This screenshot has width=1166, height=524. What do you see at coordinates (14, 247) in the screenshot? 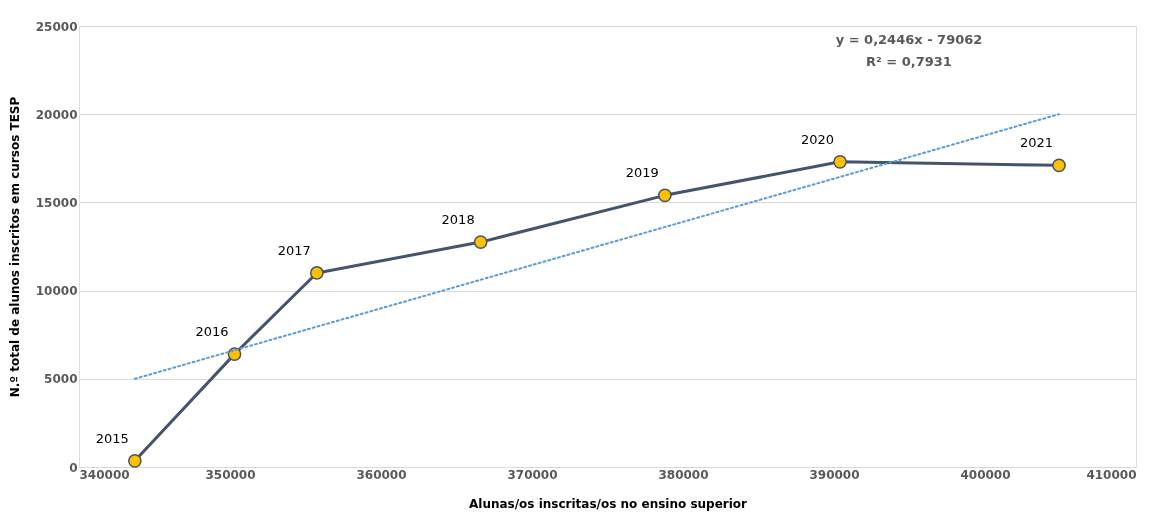
I see `y-axis-title: N.º total de alunos inscritos em cursos TESP` at bounding box center [14, 247].